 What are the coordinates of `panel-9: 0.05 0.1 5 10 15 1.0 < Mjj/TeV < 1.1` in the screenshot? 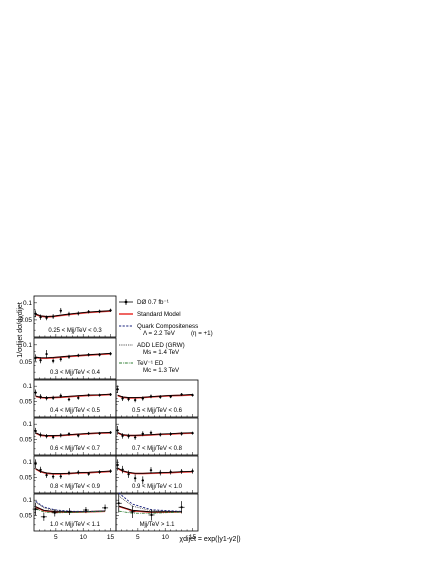 It's located at (68, 517).